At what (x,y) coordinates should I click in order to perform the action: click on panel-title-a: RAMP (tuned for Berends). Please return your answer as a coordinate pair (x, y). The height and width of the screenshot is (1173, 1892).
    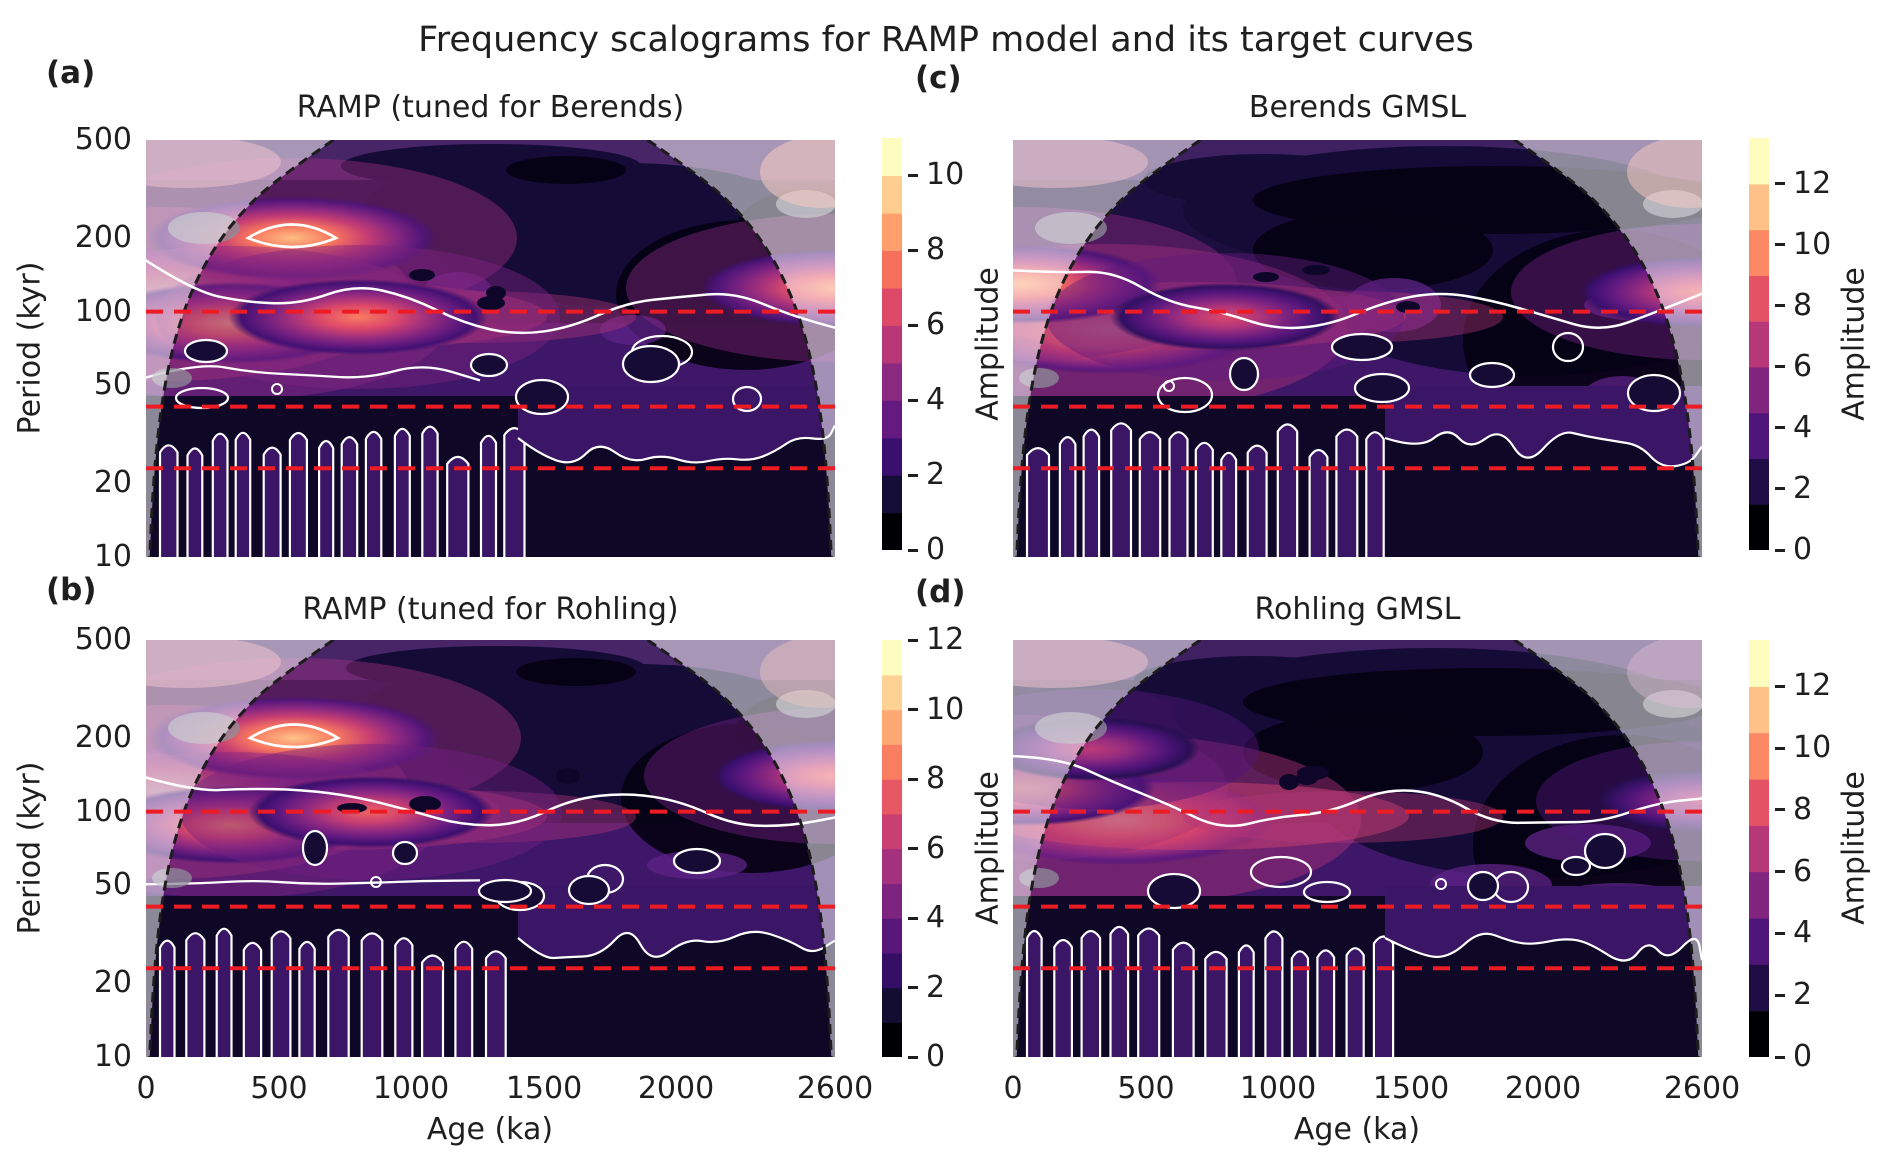
    Looking at the image, I should click on (490, 107).